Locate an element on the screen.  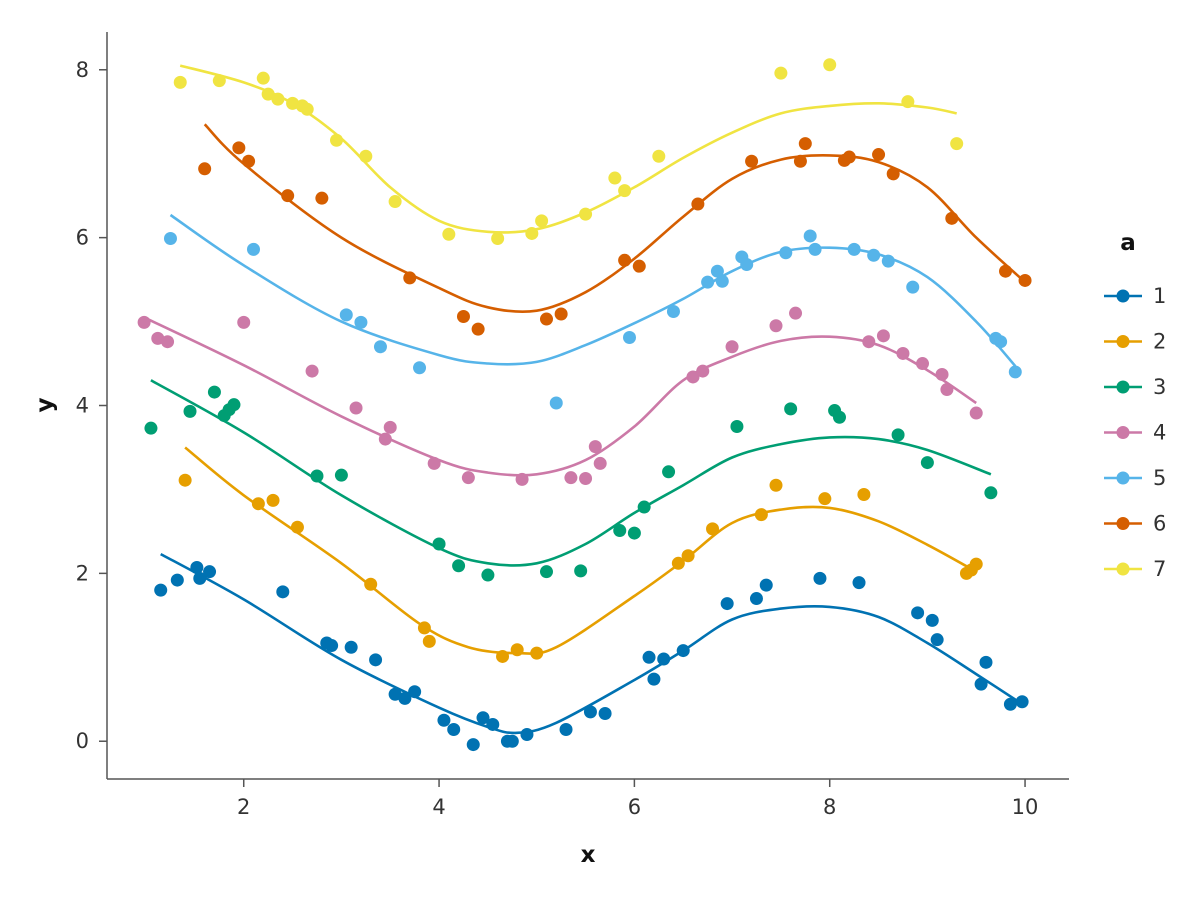
legend-title: a is located at coordinates (1128, 243).